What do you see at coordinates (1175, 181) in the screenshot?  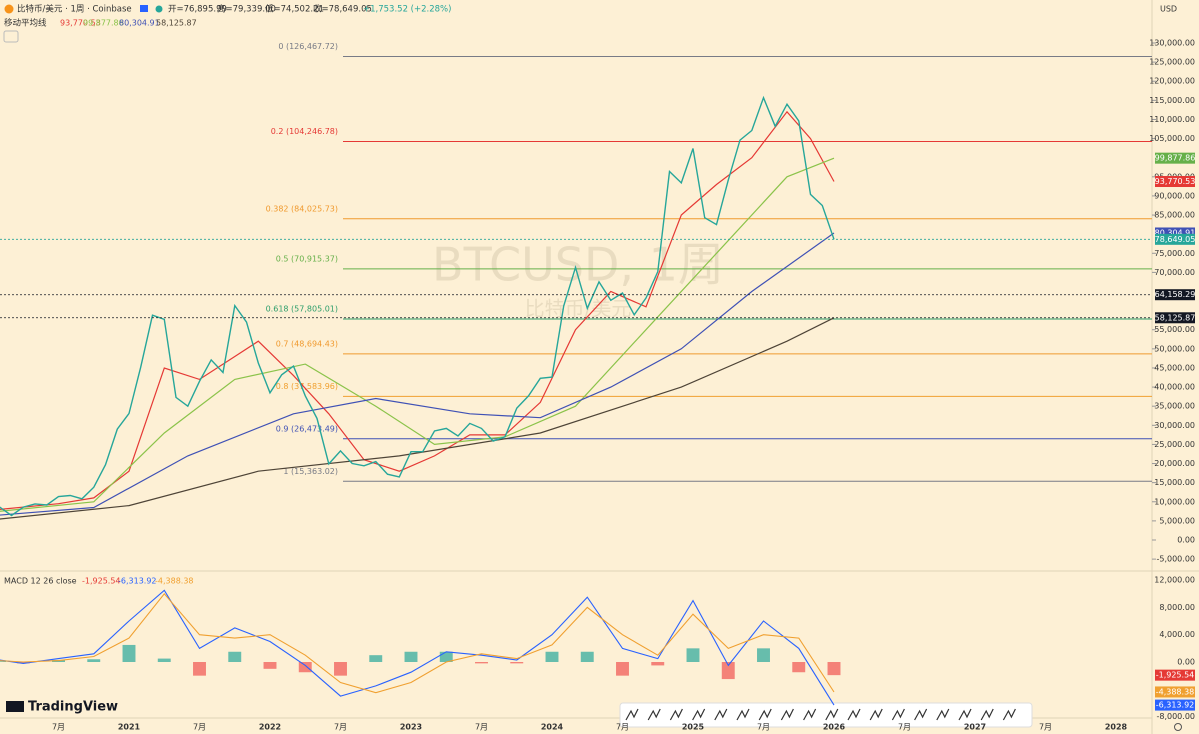 I see `price-tag-label: 93,770.53` at bounding box center [1175, 181].